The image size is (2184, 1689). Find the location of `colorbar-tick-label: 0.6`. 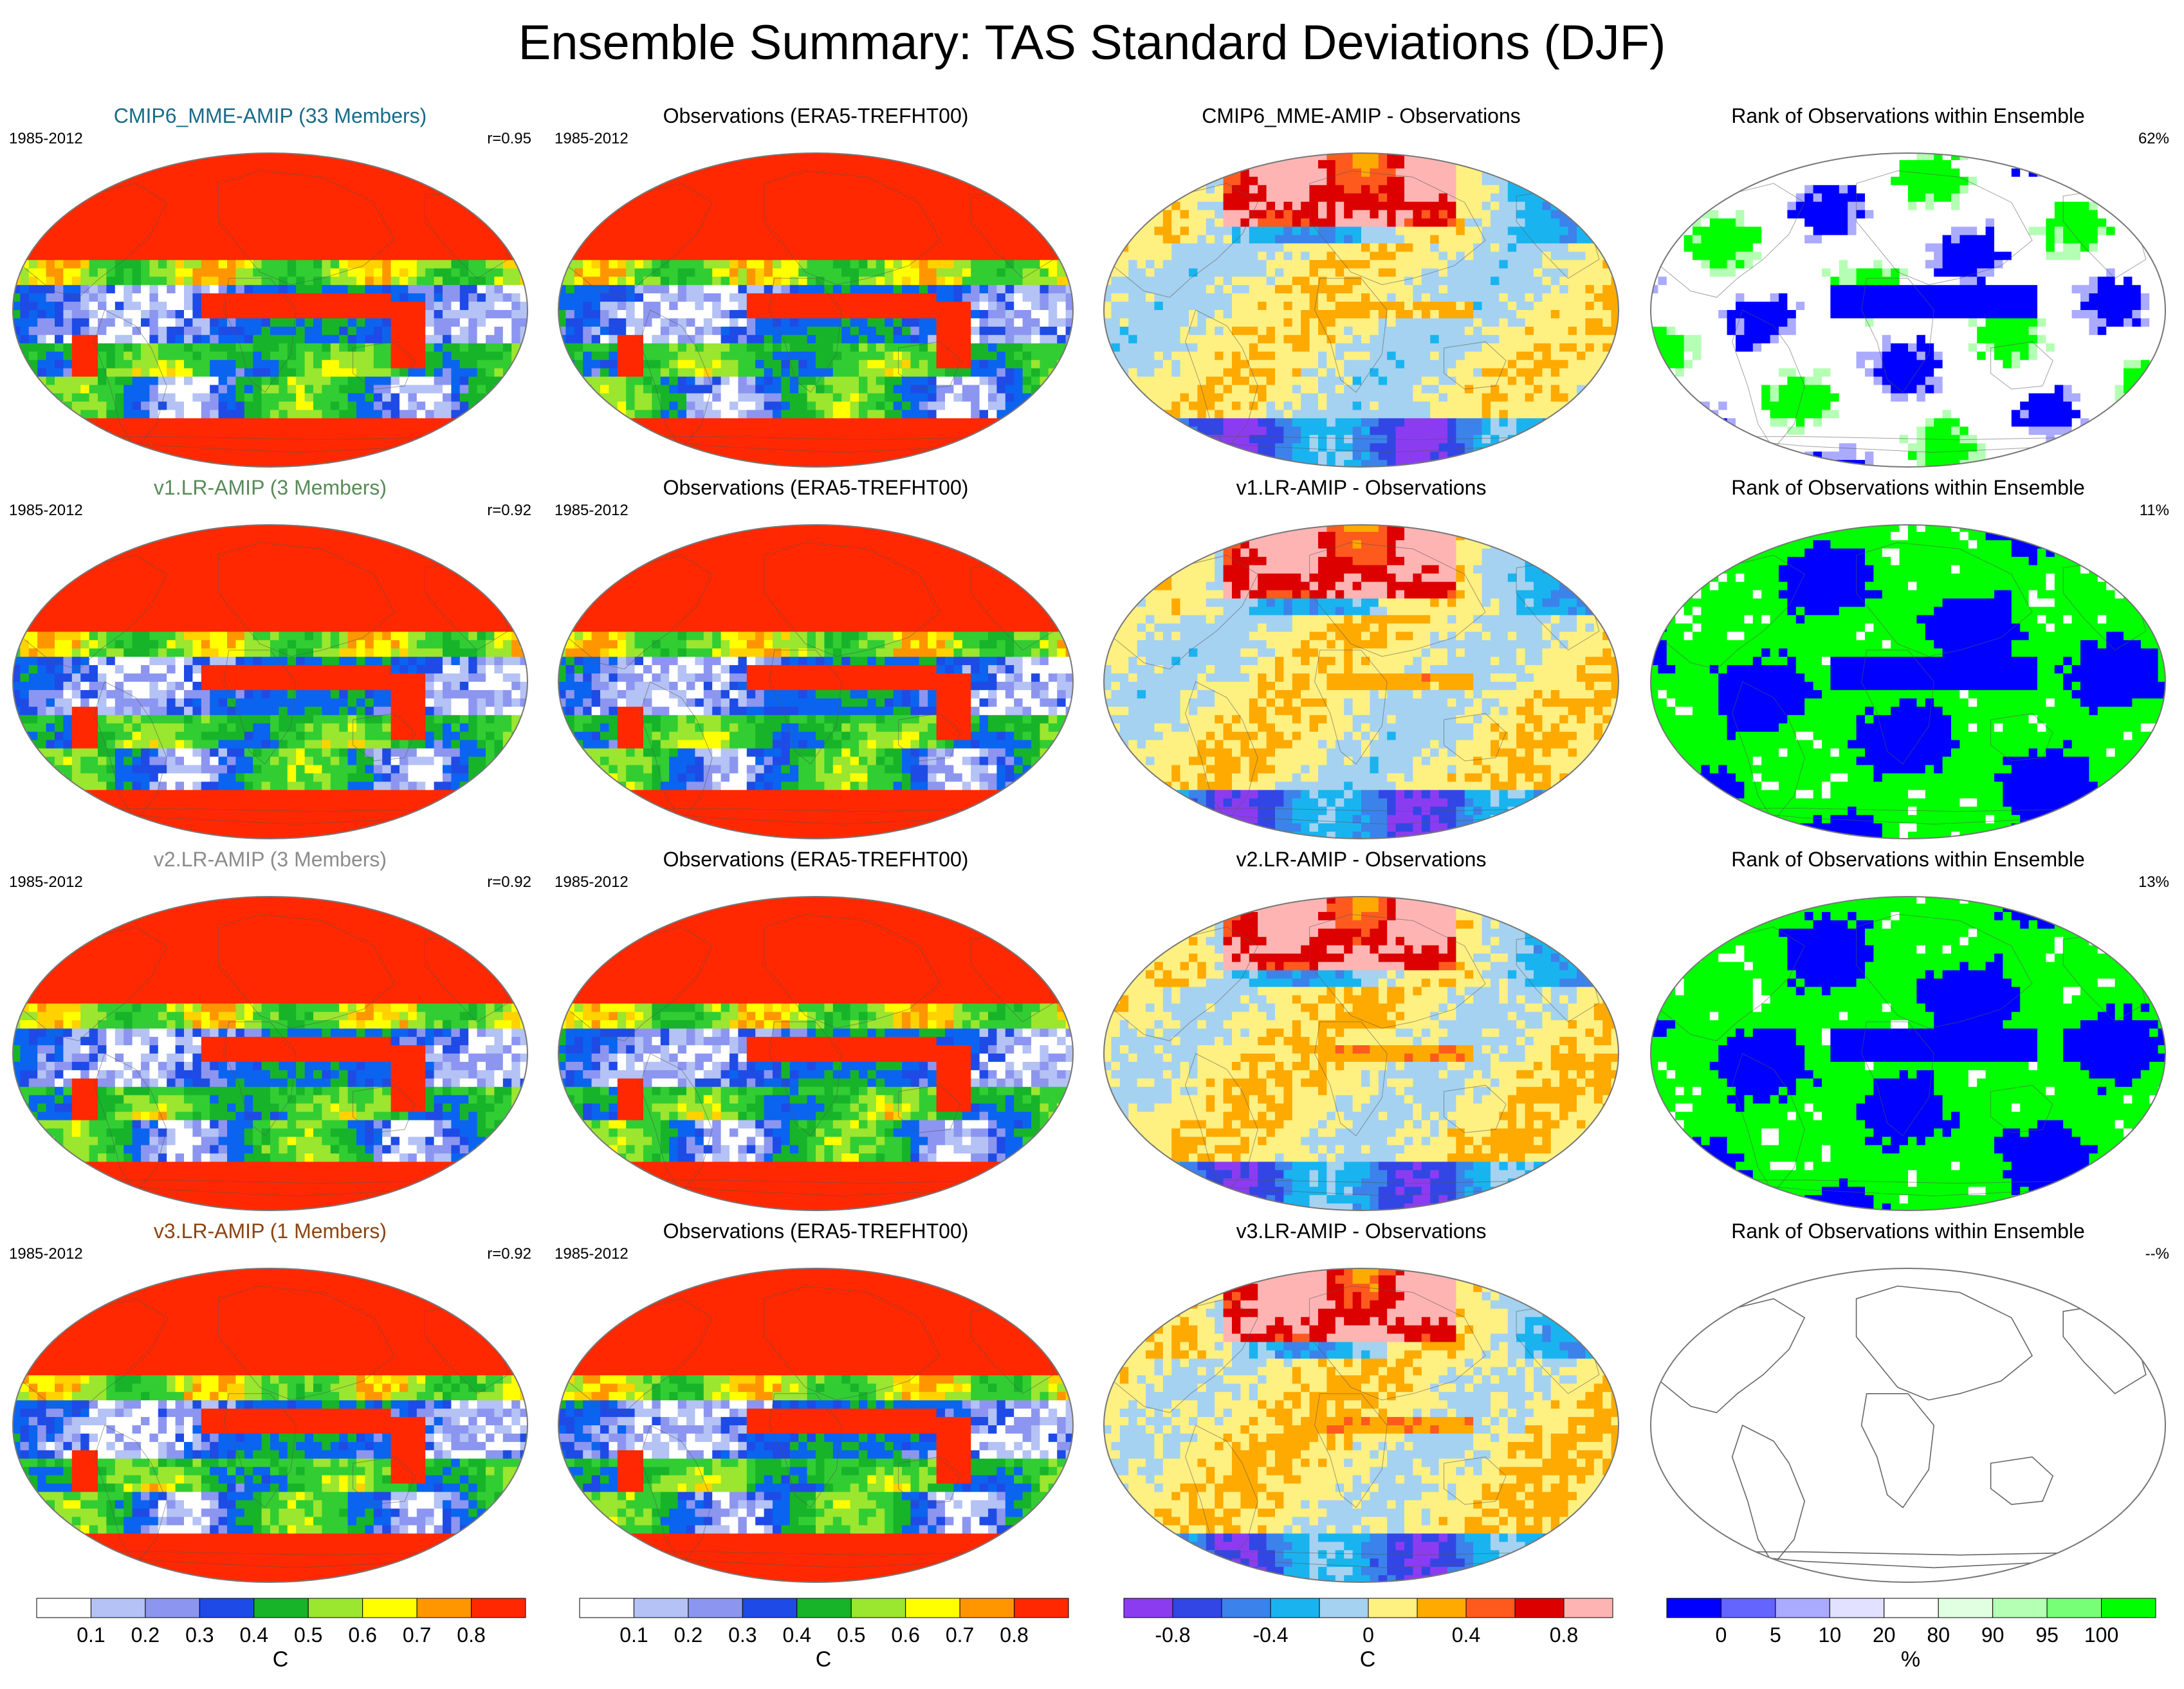

colorbar-tick-label: 0.6 is located at coordinates (362, 1635).